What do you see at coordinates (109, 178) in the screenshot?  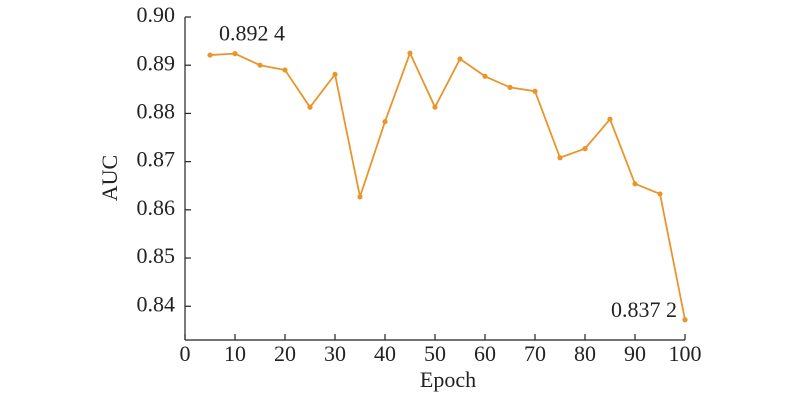 I see `y-axis-label: AUC` at bounding box center [109, 178].